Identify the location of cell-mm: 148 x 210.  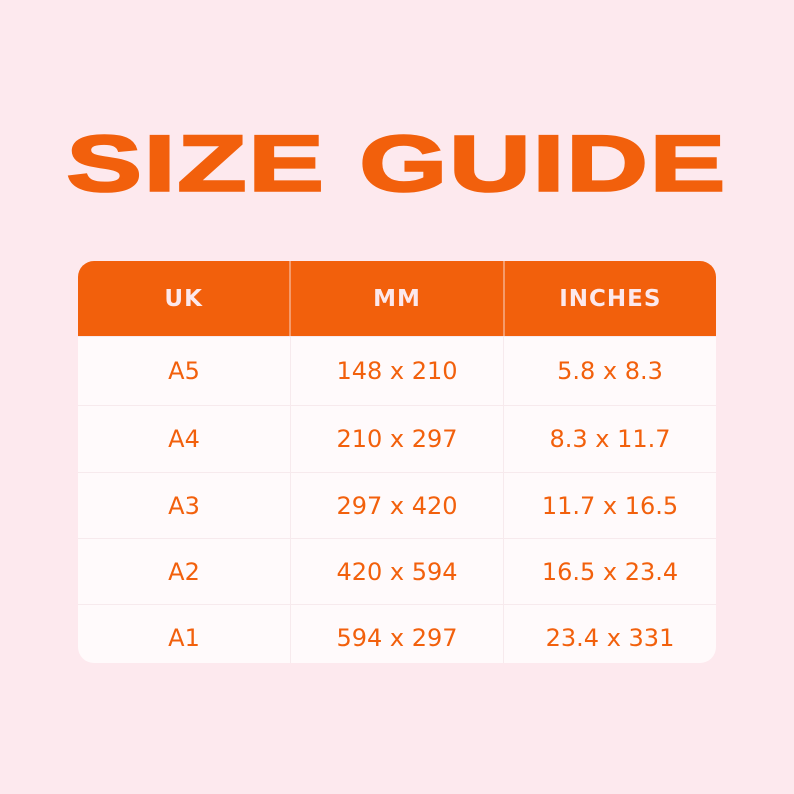
(396, 371).